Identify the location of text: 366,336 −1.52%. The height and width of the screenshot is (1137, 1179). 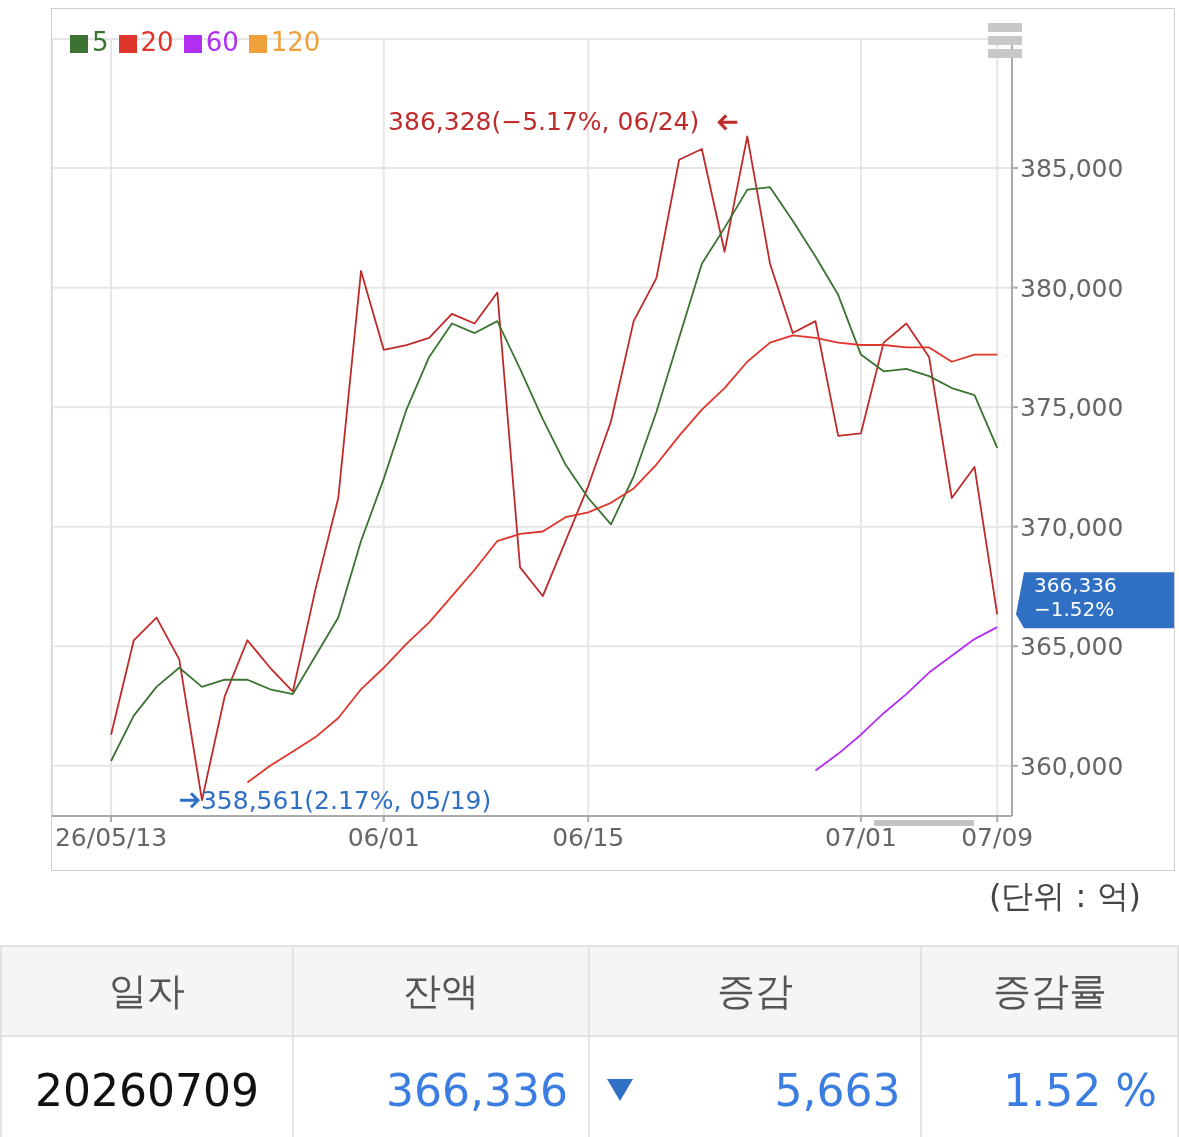
(1075, 597).